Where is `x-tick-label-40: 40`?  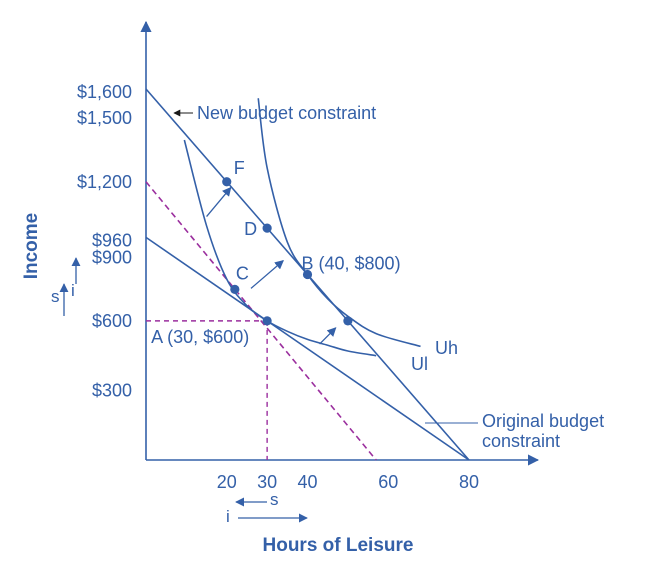 x-tick-label-40: 40 is located at coordinates (307, 482).